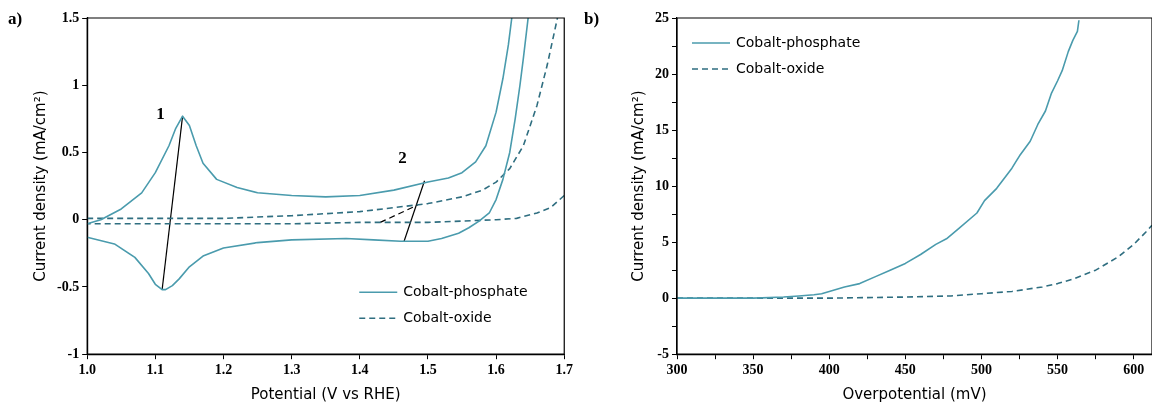 This screenshot has width=1152, height=412. What do you see at coordinates (662, 73) in the screenshot?
I see `y-tick-label: 20` at bounding box center [662, 73].